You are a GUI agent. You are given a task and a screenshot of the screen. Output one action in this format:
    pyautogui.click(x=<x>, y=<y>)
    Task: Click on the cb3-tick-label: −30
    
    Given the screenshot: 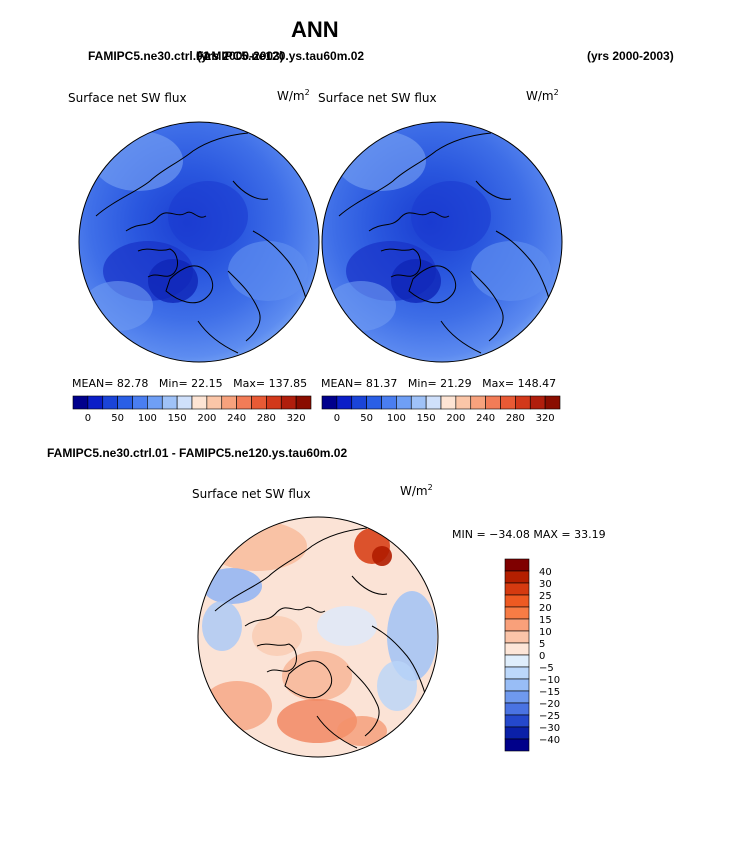 What is the action you would take?
    pyautogui.click(x=549, y=728)
    